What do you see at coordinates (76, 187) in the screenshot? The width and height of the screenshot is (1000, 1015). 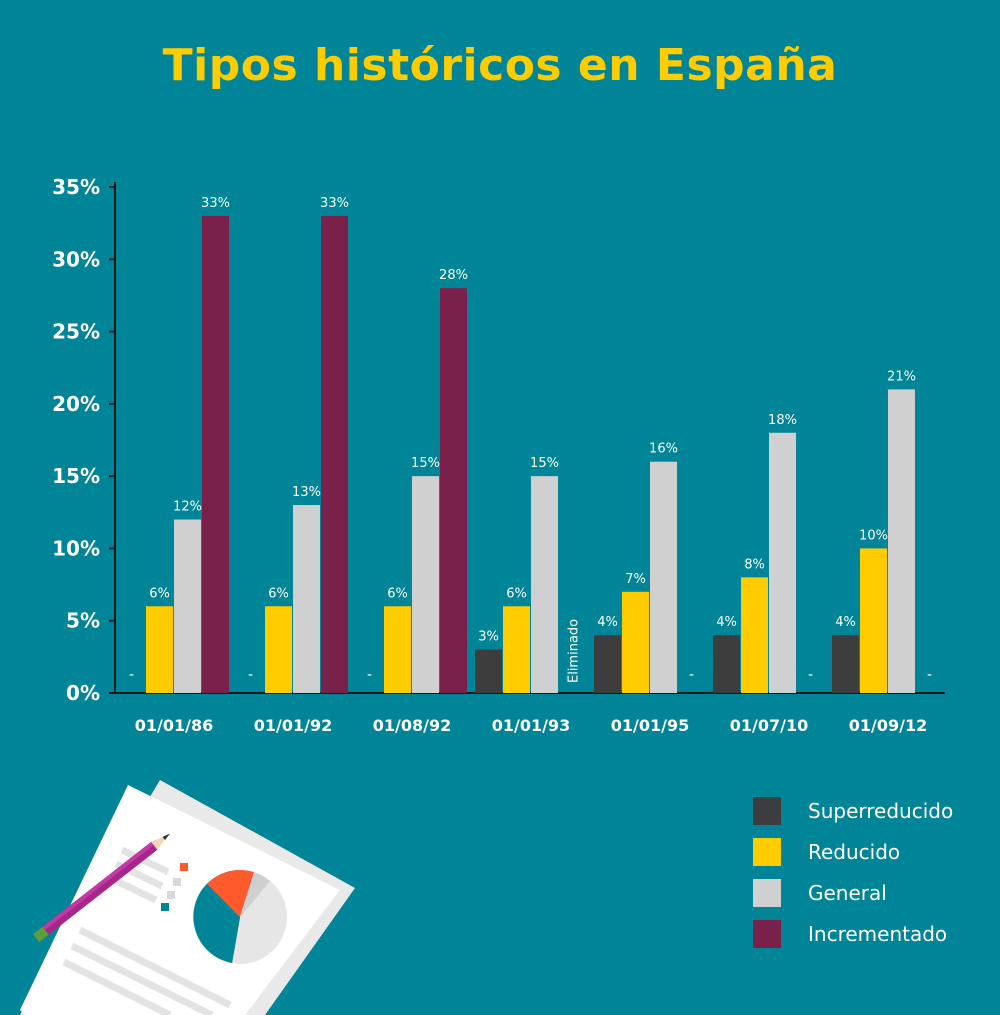 I see `y-tick-label: 35%` at bounding box center [76, 187].